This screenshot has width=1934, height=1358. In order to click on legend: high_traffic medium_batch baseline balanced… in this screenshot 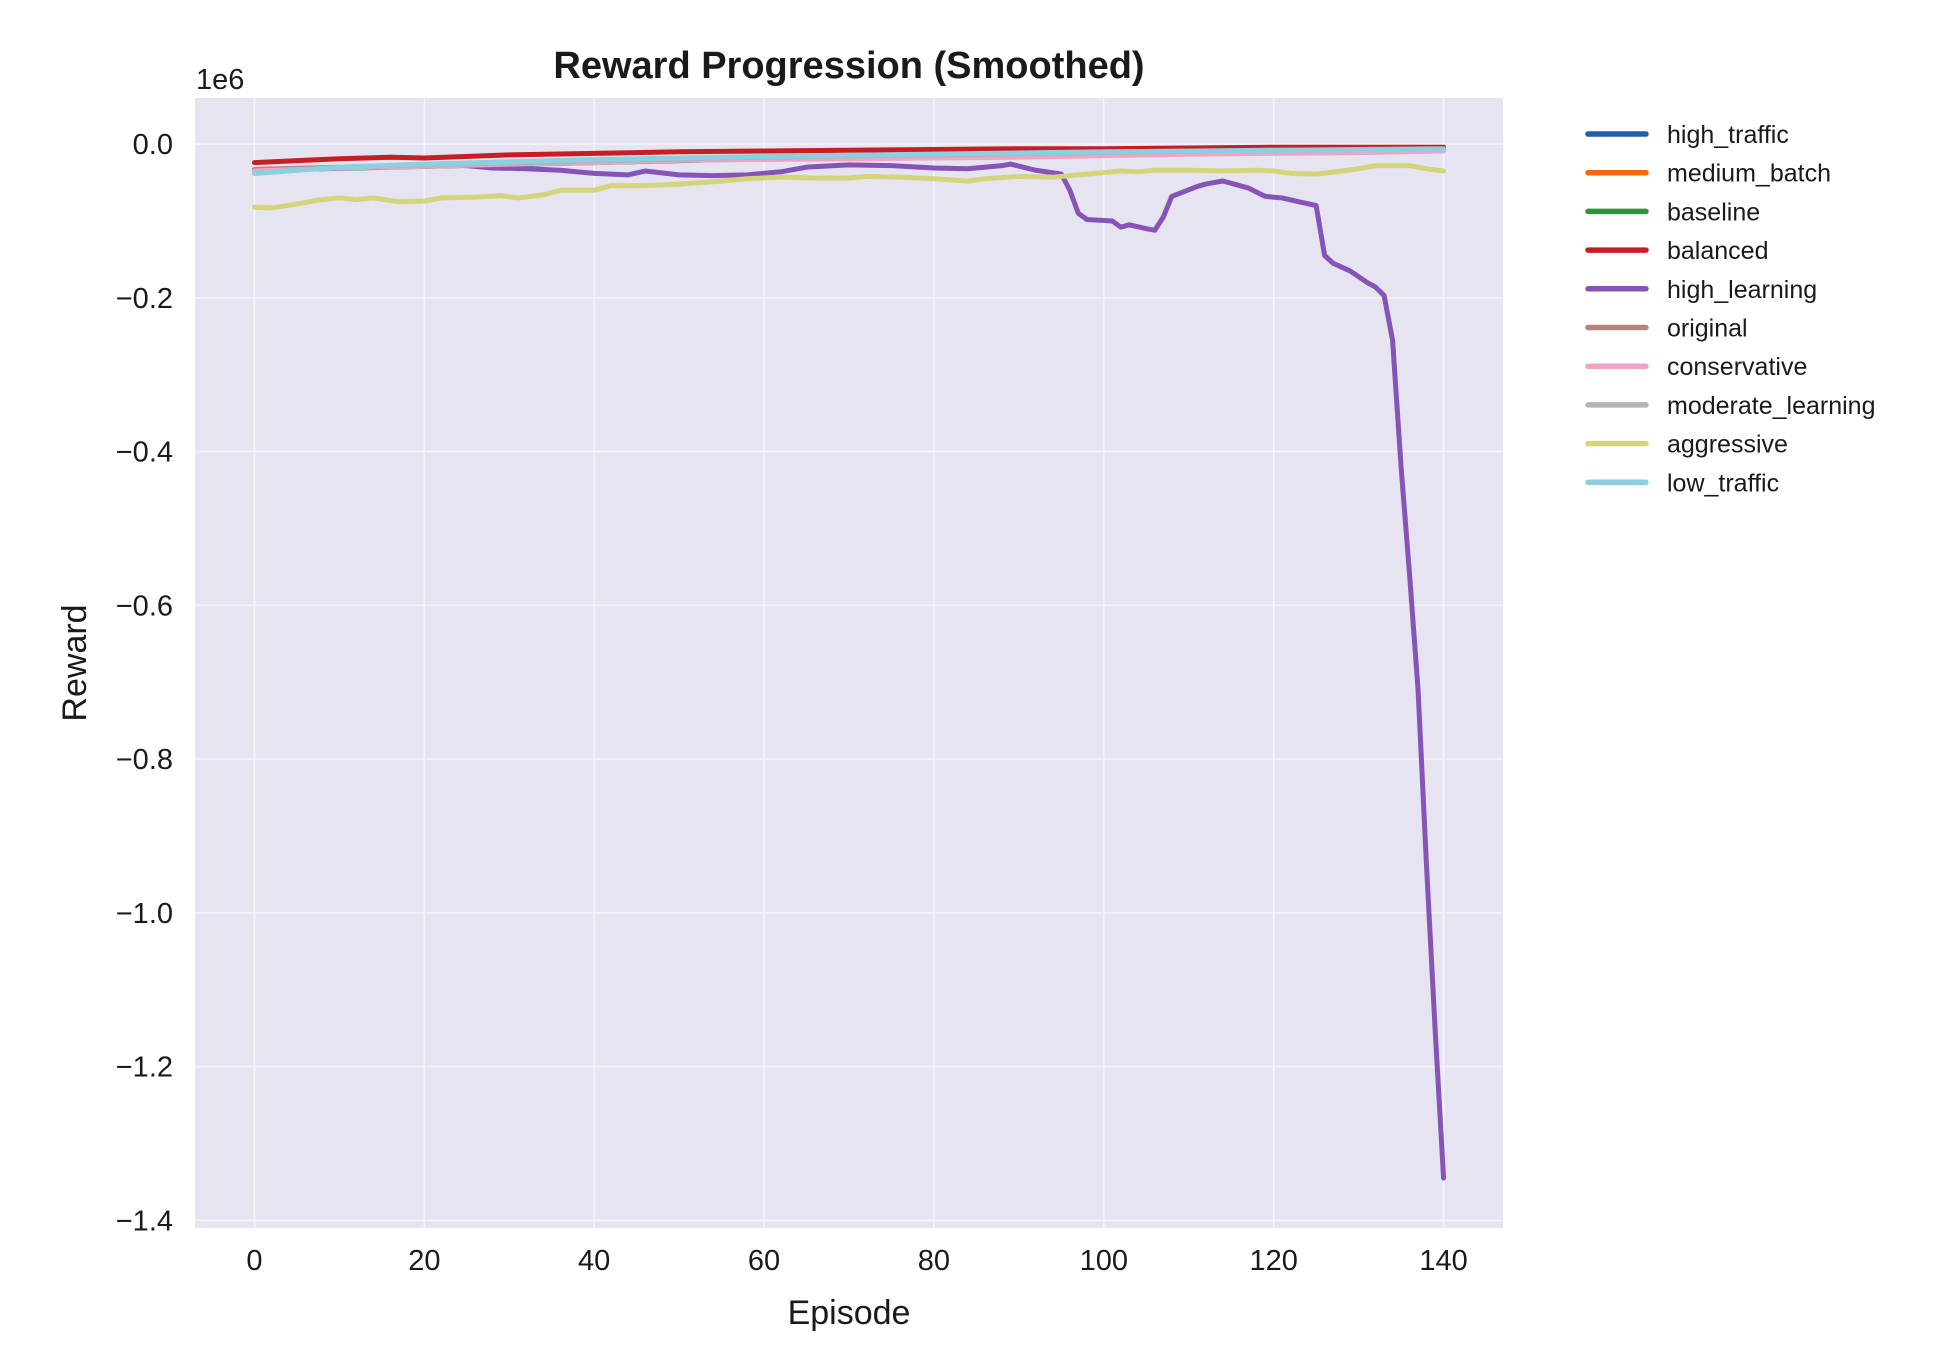, I will do `click(1730, 309)`.